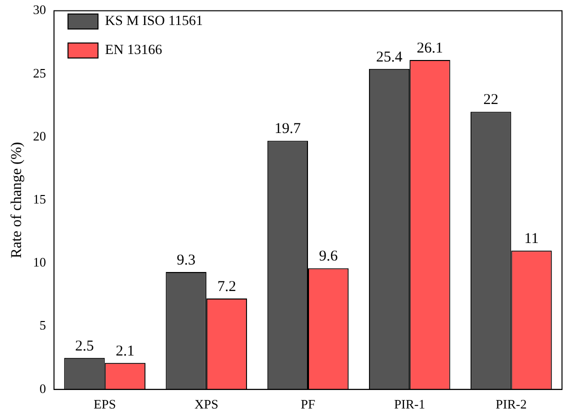 This screenshot has height=416, width=570. What do you see at coordinates (328, 256) in the screenshot?
I see `data-label: 9.6` at bounding box center [328, 256].